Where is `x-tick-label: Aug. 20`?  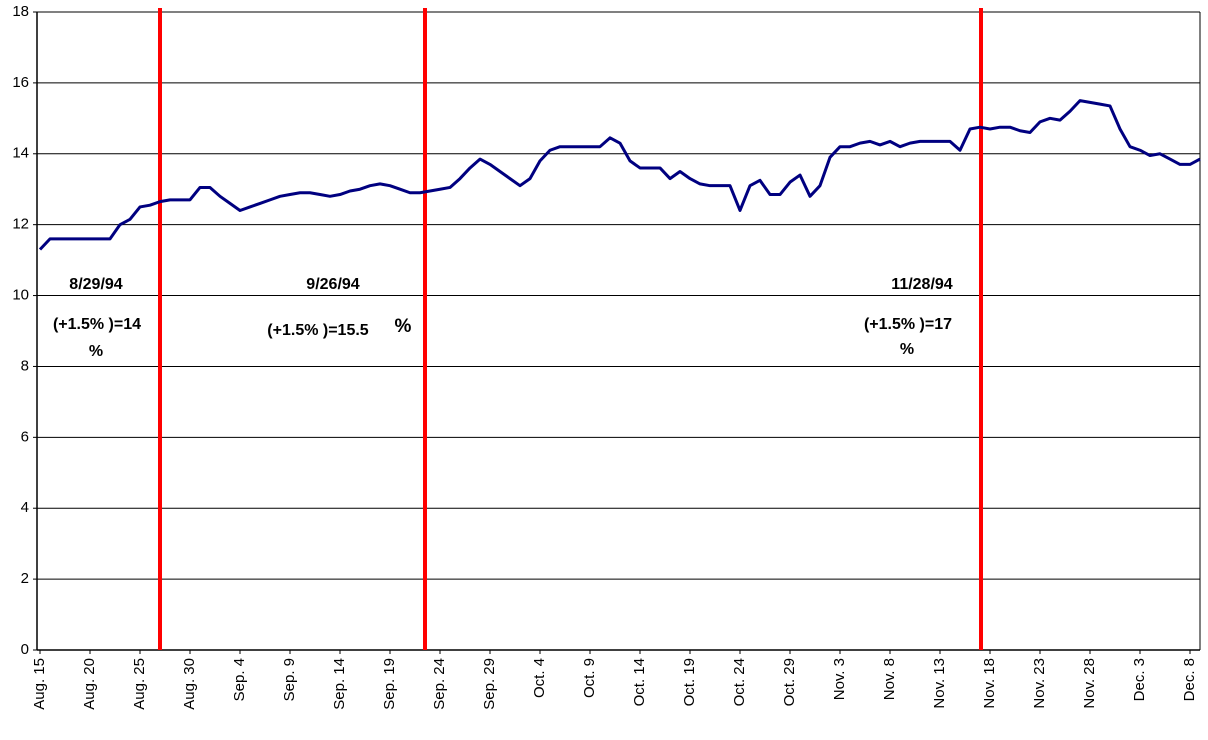 x-tick-label: Aug. 20 is located at coordinates (89, 684).